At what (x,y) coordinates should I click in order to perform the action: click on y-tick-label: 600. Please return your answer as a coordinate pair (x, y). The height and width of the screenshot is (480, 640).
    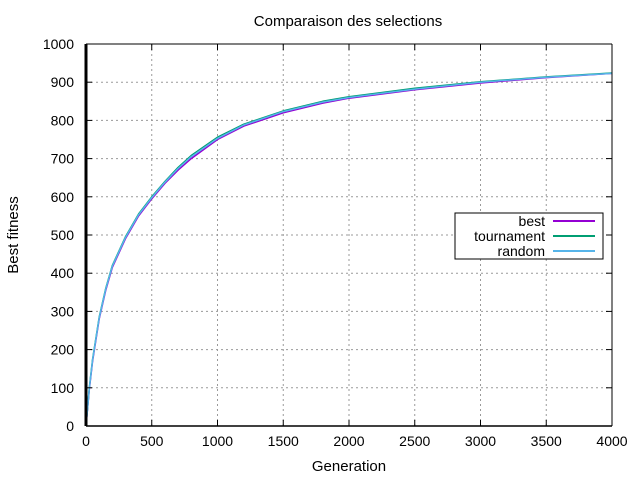
    Looking at the image, I should click on (63, 197).